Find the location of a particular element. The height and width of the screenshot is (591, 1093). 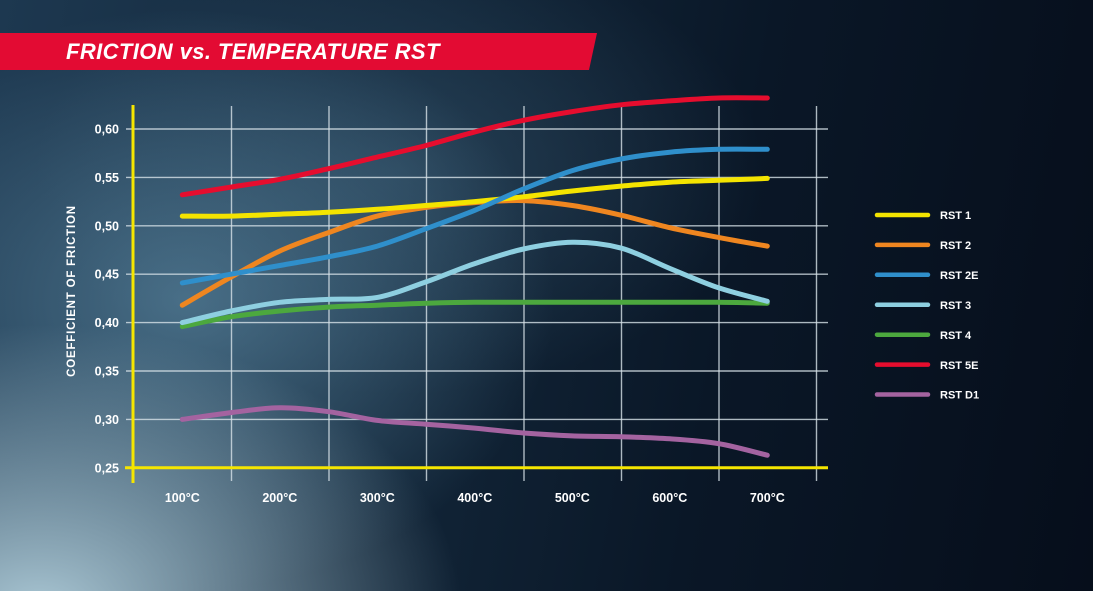

x-tick-labels: 100°C 200°C 300°C 400°C 500°C 600°C 700°C is located at coordinates (475, 498).